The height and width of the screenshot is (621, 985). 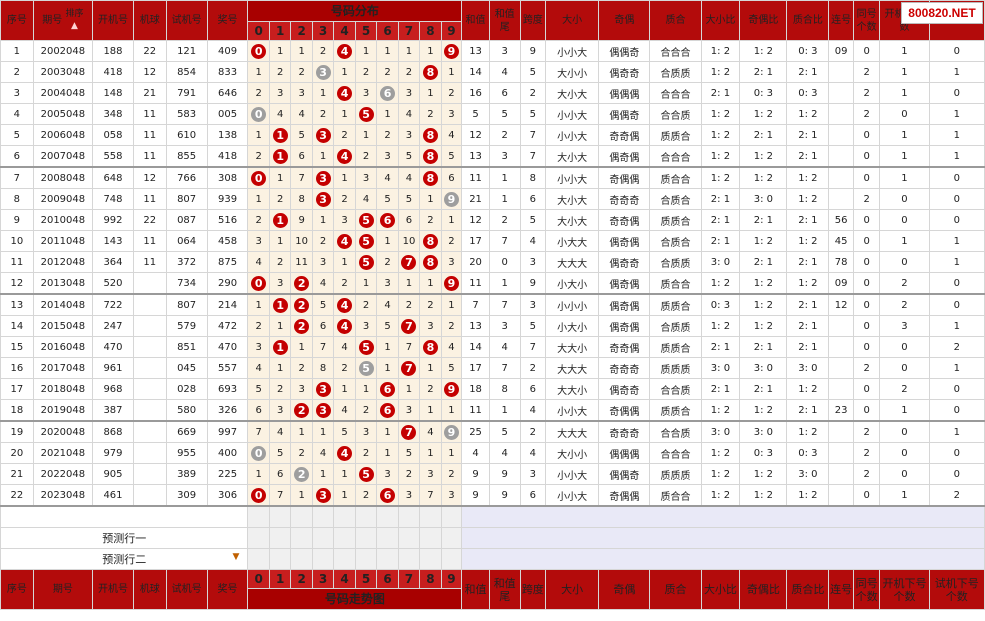 What do you see at coordinates (301, 93) in the screenshot?
I see `zone-cell-2: 3` at bounding box center [301, 93].